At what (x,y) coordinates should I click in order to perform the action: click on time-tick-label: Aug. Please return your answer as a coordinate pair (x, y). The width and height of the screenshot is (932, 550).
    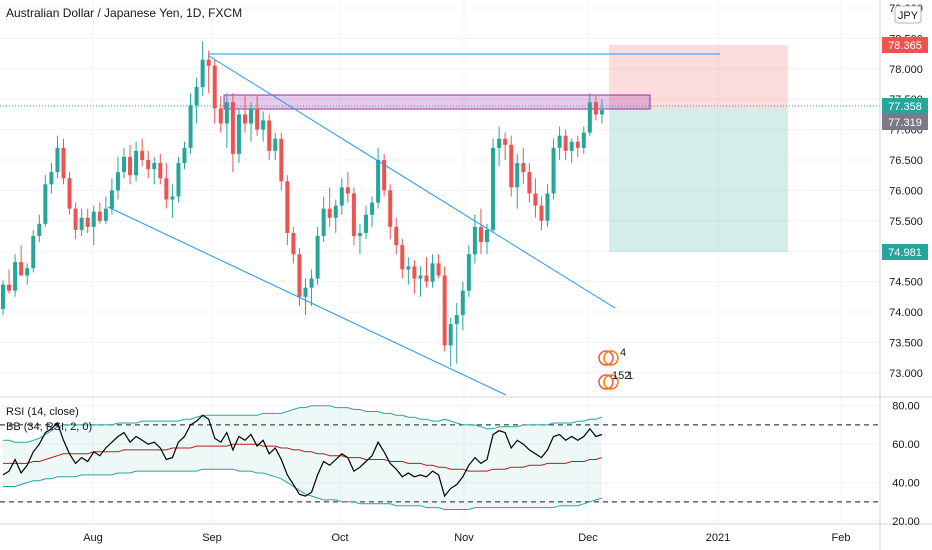
    Looking at the image, I should click on (93, 538).